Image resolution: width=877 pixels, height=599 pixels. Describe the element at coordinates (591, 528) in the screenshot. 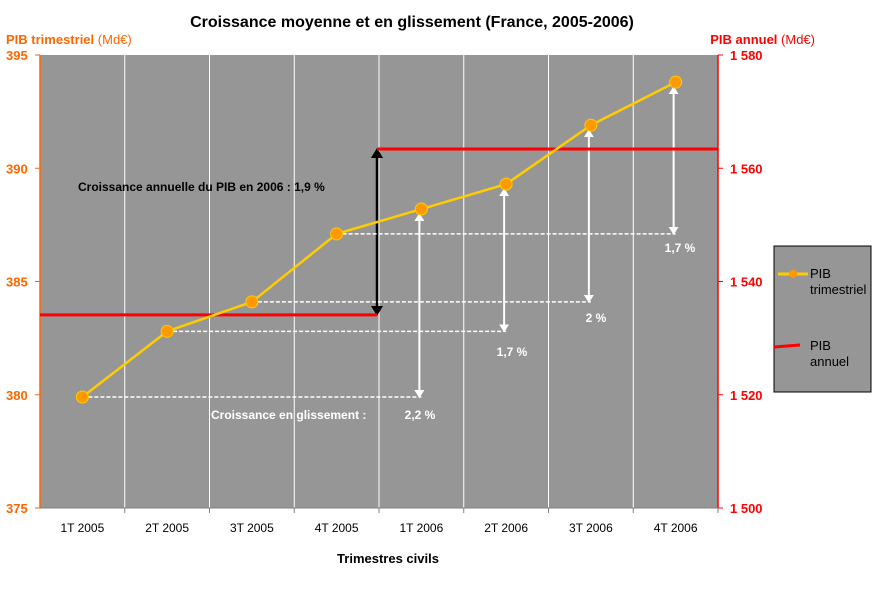

I see `x-tick-label: 3T 2006` at that location.